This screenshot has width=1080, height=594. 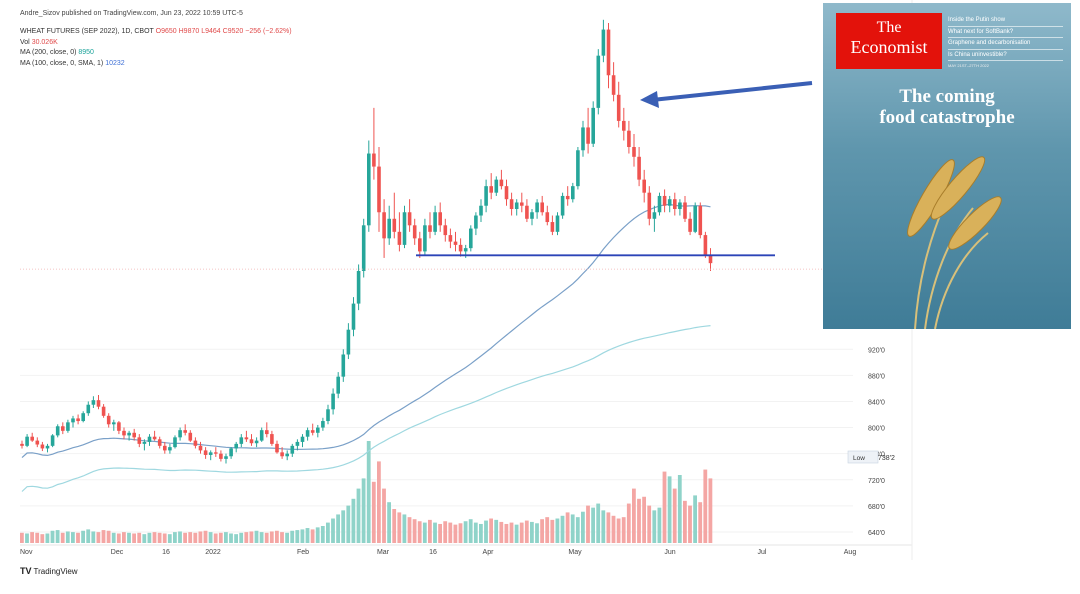 What do you see at coordinates (189, 31) in the screenshot?
I see `ohlc-high: H9870` at bounding box center [189, 31].